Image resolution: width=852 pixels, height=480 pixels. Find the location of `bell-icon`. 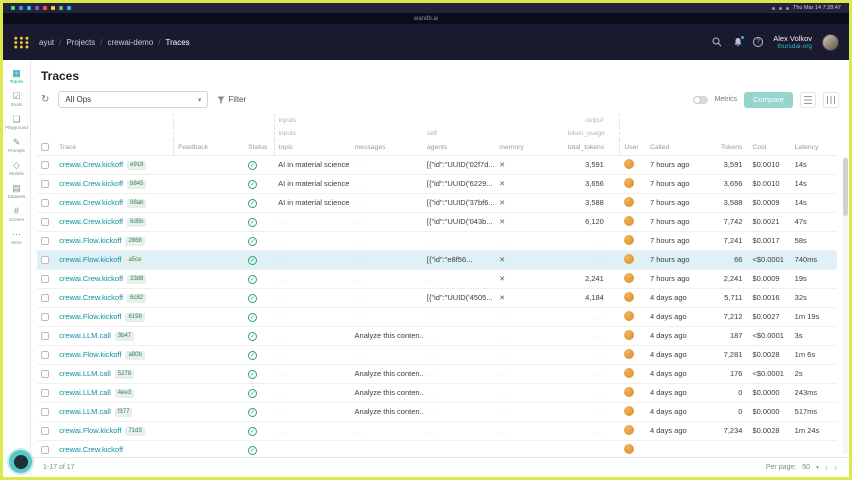

bell-icon is located at coordinates (738, 41).